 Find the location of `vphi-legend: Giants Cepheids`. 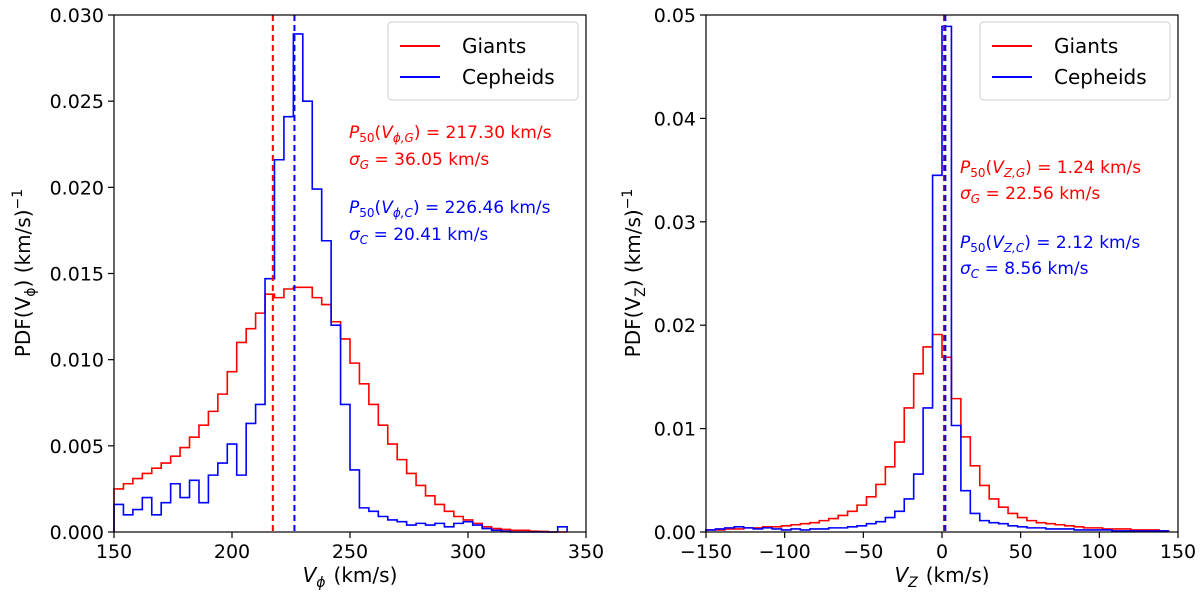

vphi-legend: Giants Cepheids is located at coordinates (483, 61).